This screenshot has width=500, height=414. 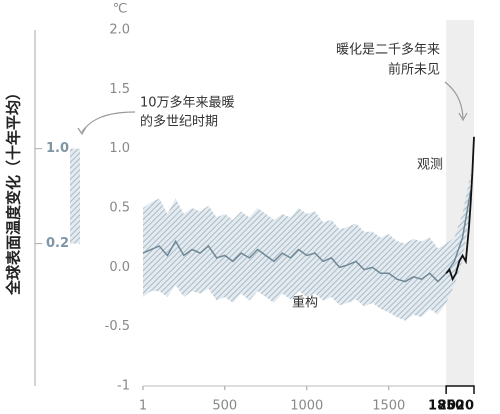 I want to click on period-bracket, so click(x=460, y=389).